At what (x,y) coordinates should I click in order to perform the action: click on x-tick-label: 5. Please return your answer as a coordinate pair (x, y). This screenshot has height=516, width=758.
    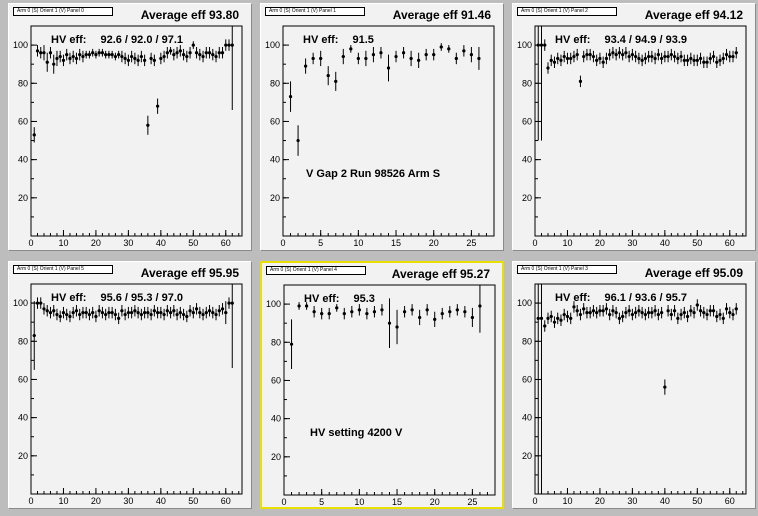
    Looking at the image, I should click on (320, 243).